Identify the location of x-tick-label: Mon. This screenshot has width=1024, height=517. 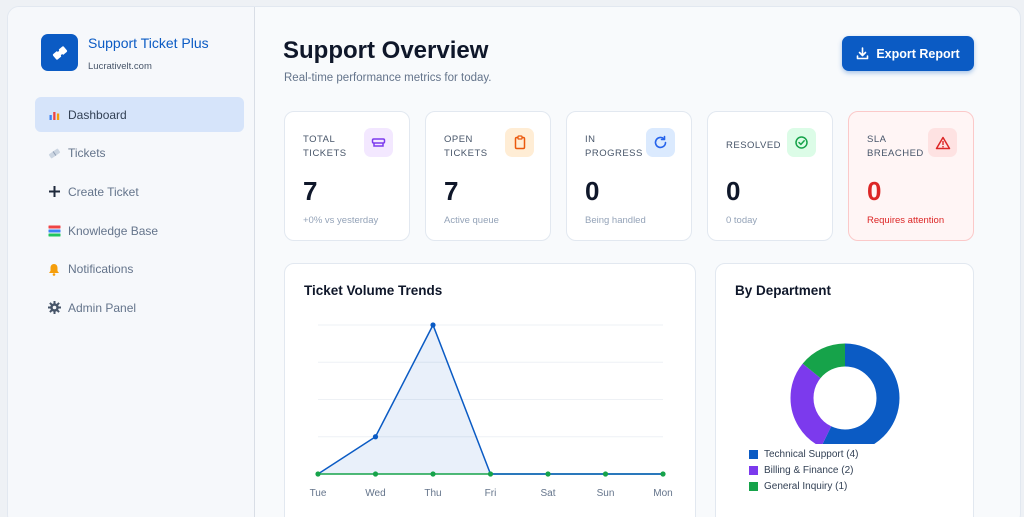
(662, 493).